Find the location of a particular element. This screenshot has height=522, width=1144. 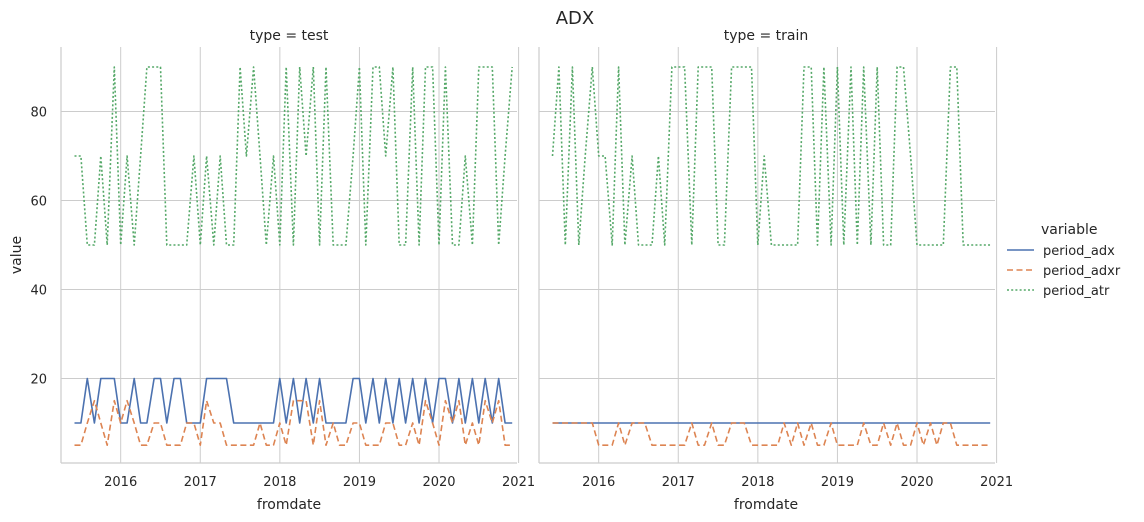

legend-label-period_adx: period_adx is located at coordinates (1079, 251).